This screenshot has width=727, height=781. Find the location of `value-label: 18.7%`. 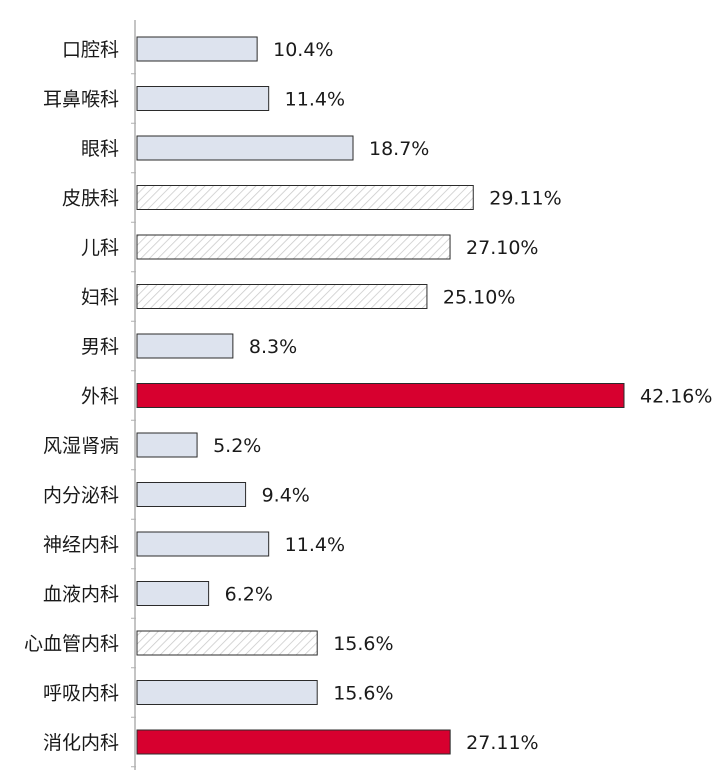

value-label: 18.7% is located at coordinates (399, 149).